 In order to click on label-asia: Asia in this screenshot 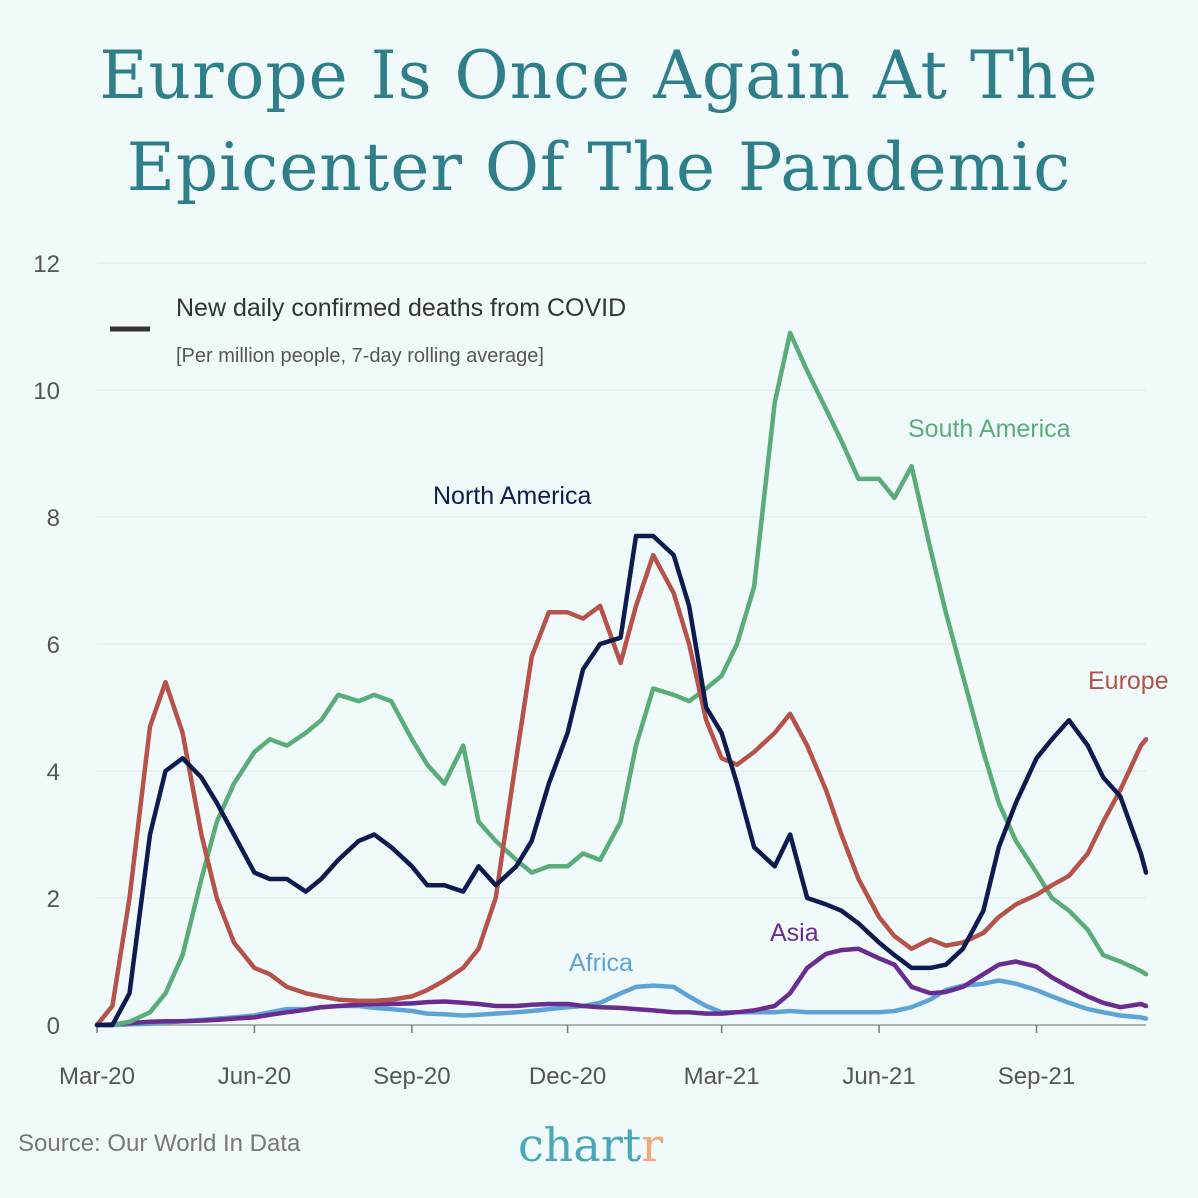, I will do `click(794, 933)`.